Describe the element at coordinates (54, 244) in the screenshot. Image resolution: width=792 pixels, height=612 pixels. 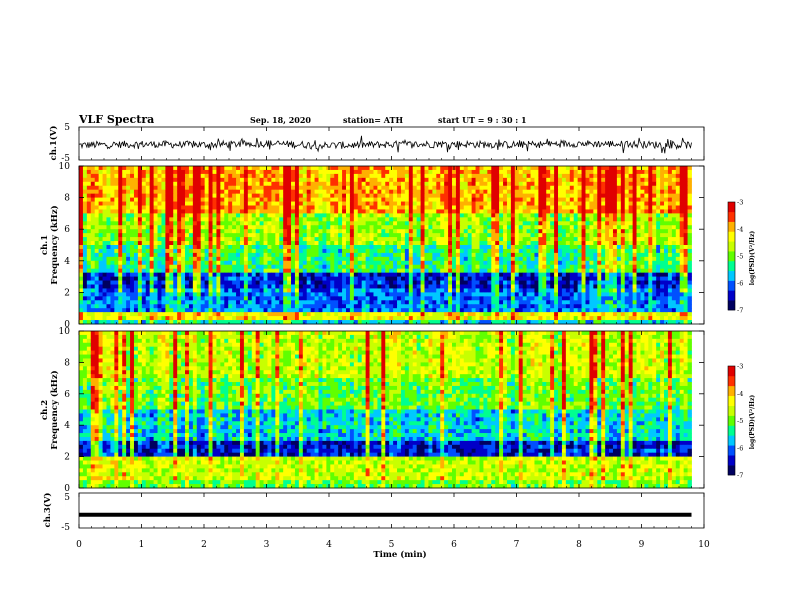
I see `ch1-spectrogram-ylabel: Frequency (kHz)` at that location.